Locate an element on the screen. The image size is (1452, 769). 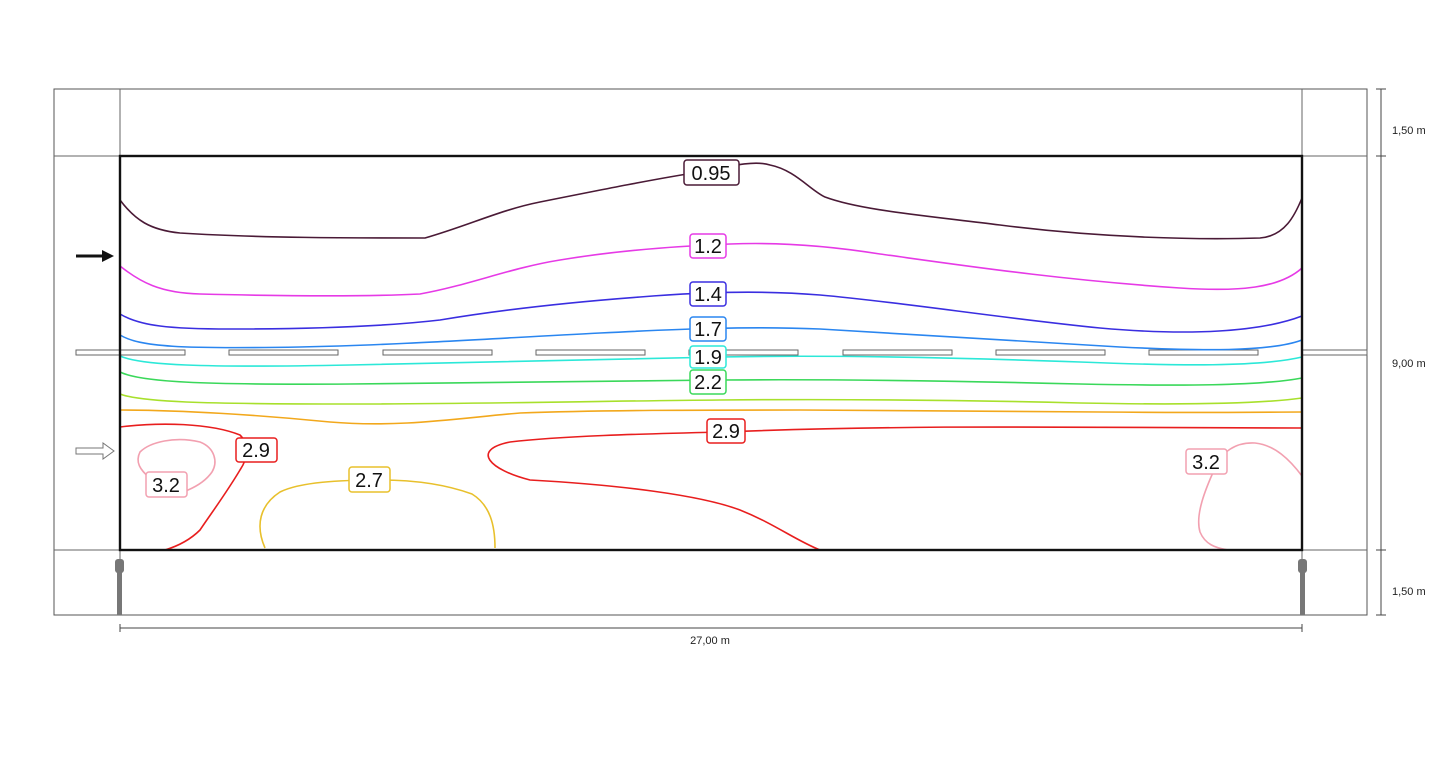
lane-markings is located at coordinates (721, 352).